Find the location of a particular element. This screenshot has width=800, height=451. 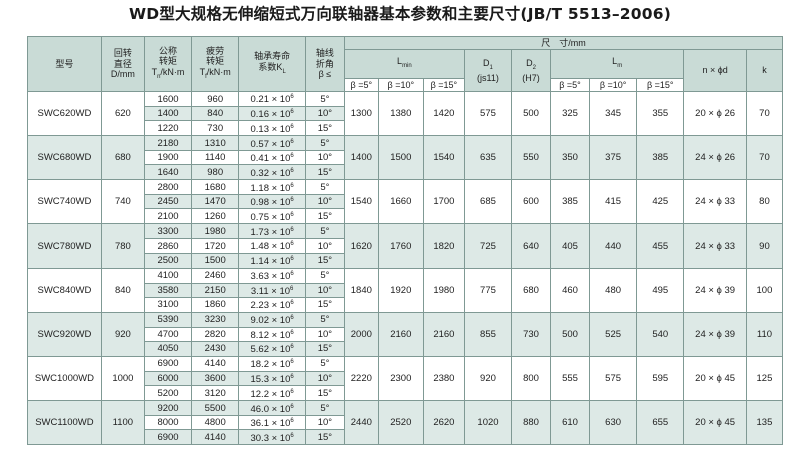

cell-lmin-beta15: 1420 is located at coordinates (443, 113).